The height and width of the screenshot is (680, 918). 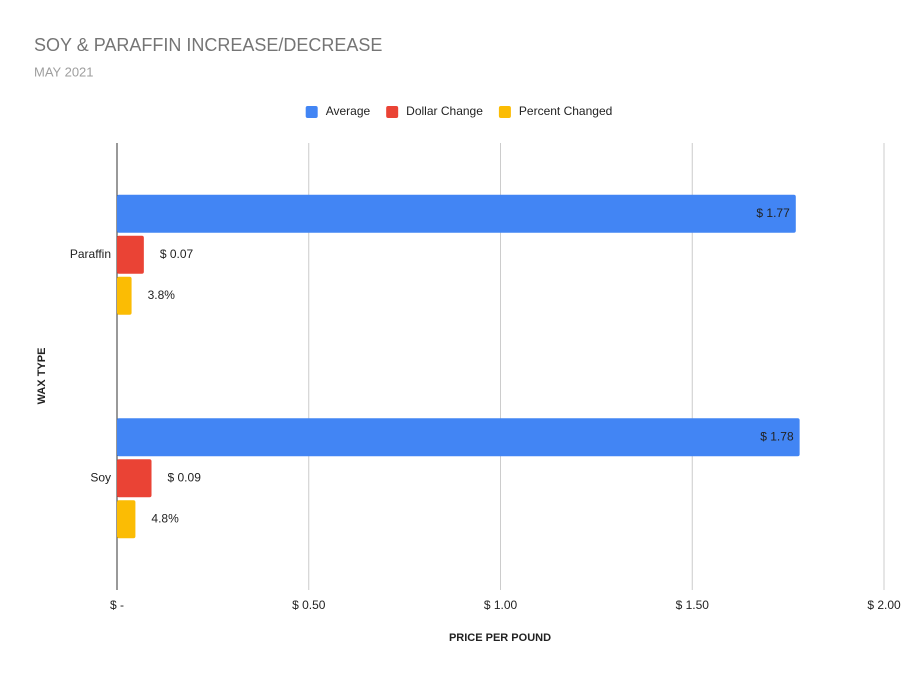 I want to click on data-label: 4.8%, so click(x=165, y=518).